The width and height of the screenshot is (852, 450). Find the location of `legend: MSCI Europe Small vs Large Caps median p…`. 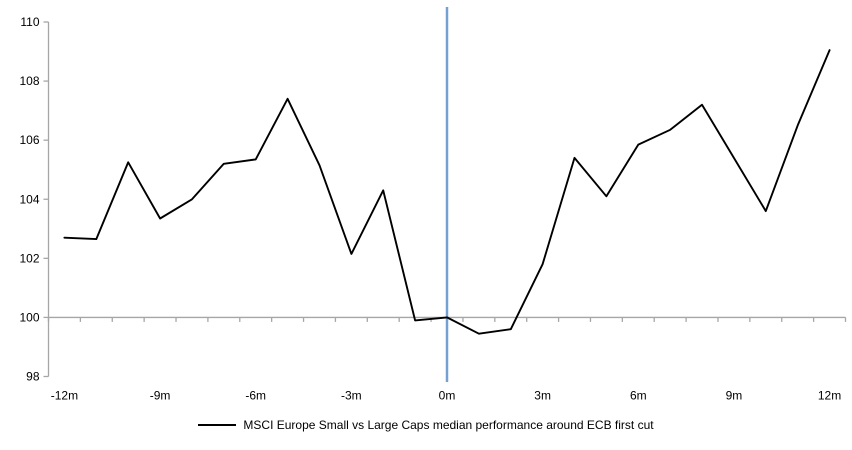

legend: MSCI Europe Small vs Large Caps median p… is located at coordinates (426, 425).